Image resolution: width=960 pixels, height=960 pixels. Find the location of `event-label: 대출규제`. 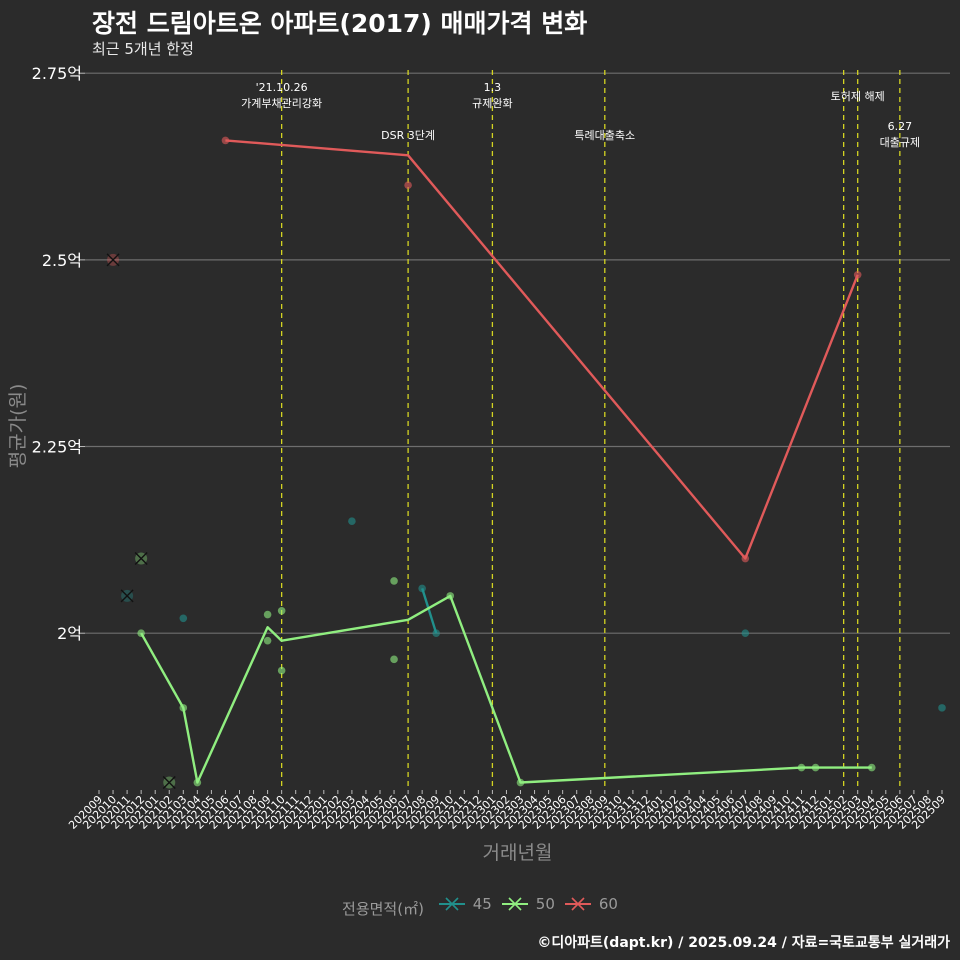

event-label: 대출규제 is located at coordinates (900, 142).